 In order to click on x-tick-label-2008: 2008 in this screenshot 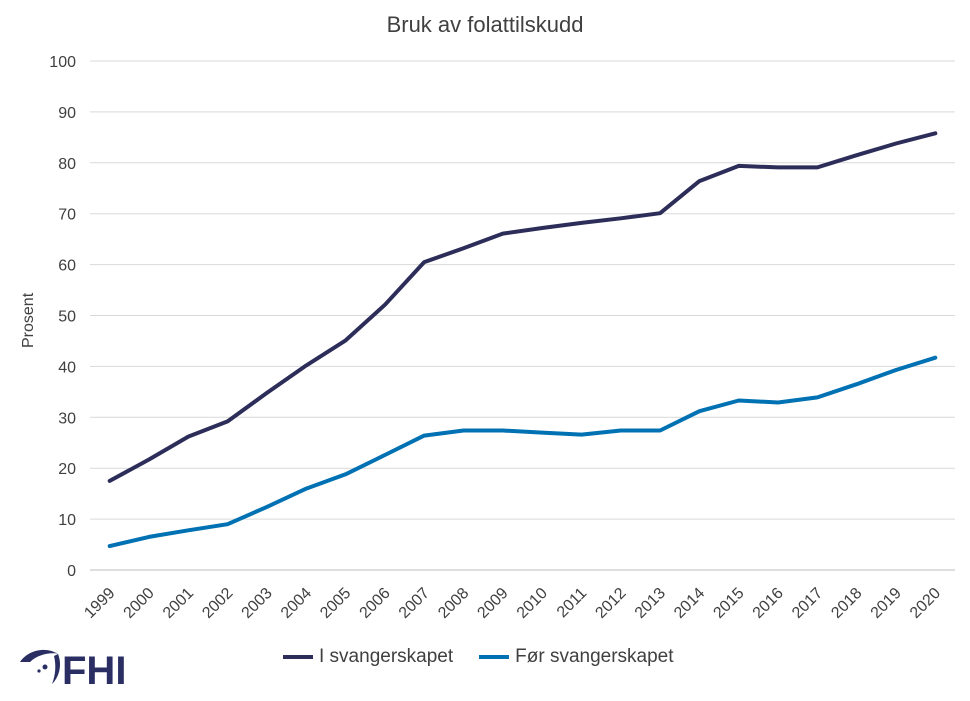, I will do `click(453, 603)`.